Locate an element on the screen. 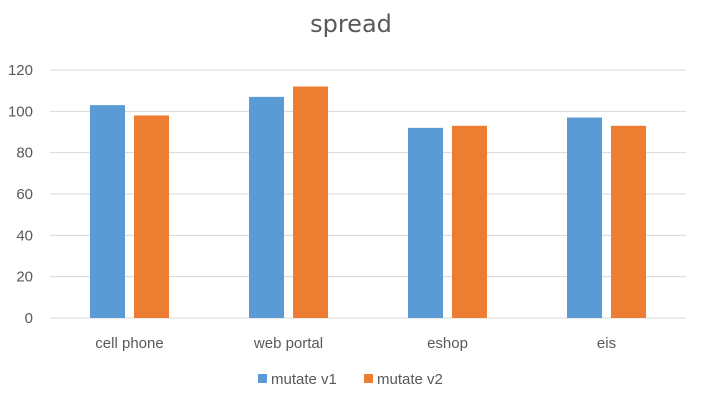 This screenshot has height=410, width=710. y-tick-label: 120 is located at coordinates (20, 70).